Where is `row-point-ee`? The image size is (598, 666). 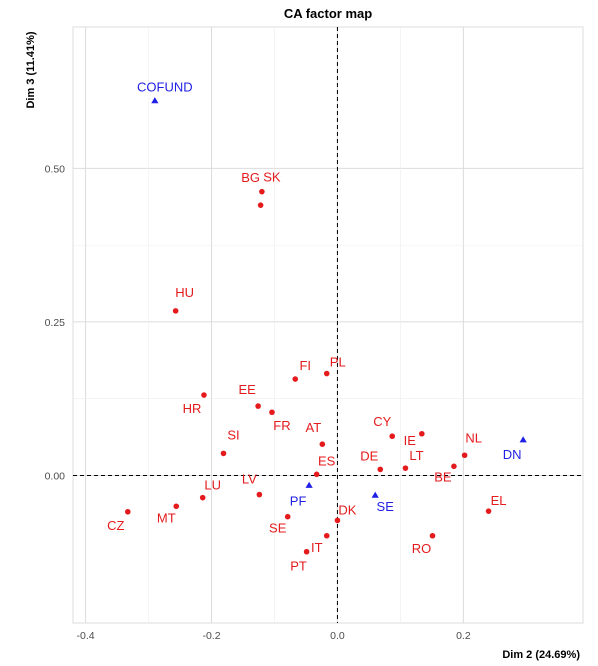 row-point-ee is located at coordinates (258, 406).